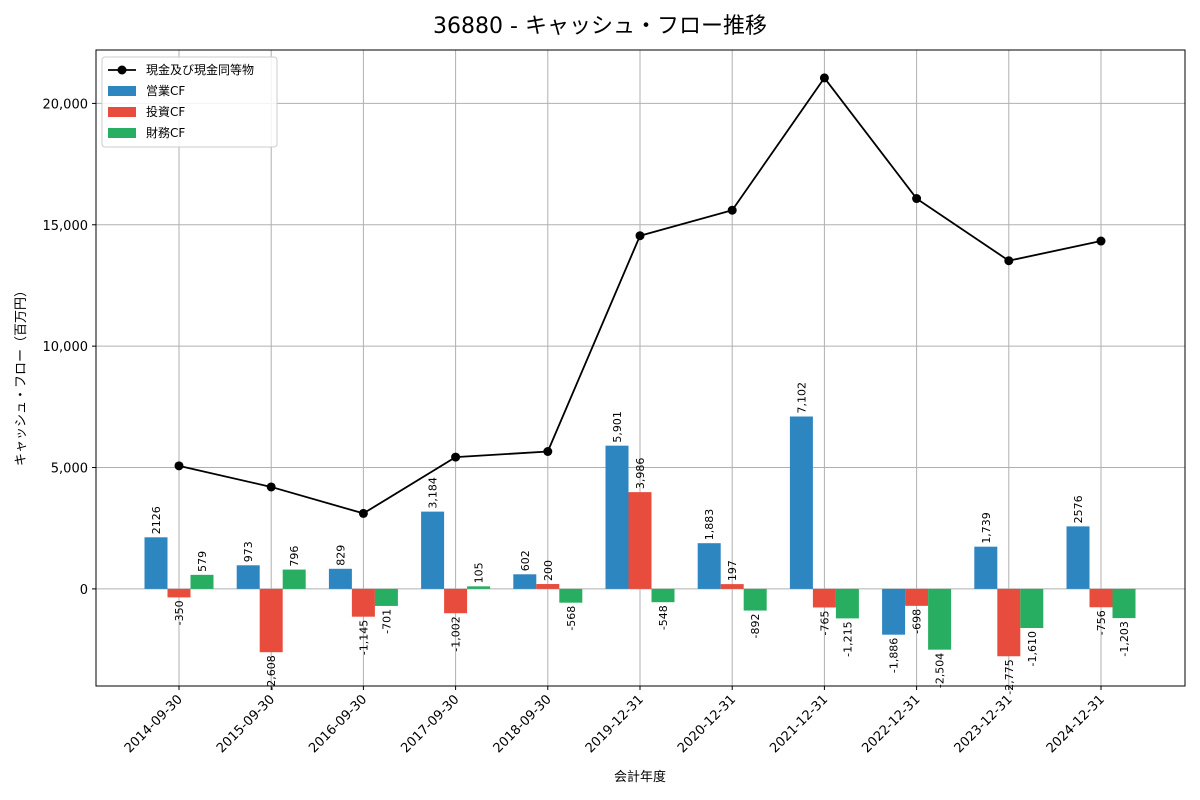  Describe the element at coordinates (363, 637) in the screenshot. I see `data-label-1-2: -1,145` at that location.